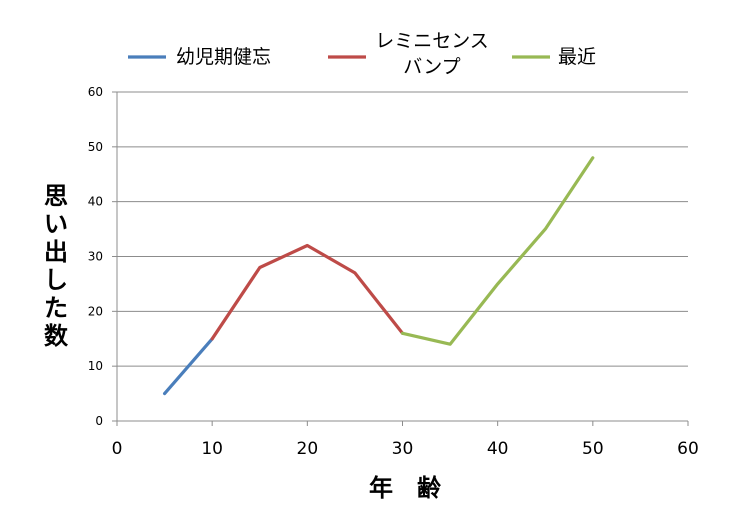  I want to click on x-tick-label: 10, so click(212, 449).